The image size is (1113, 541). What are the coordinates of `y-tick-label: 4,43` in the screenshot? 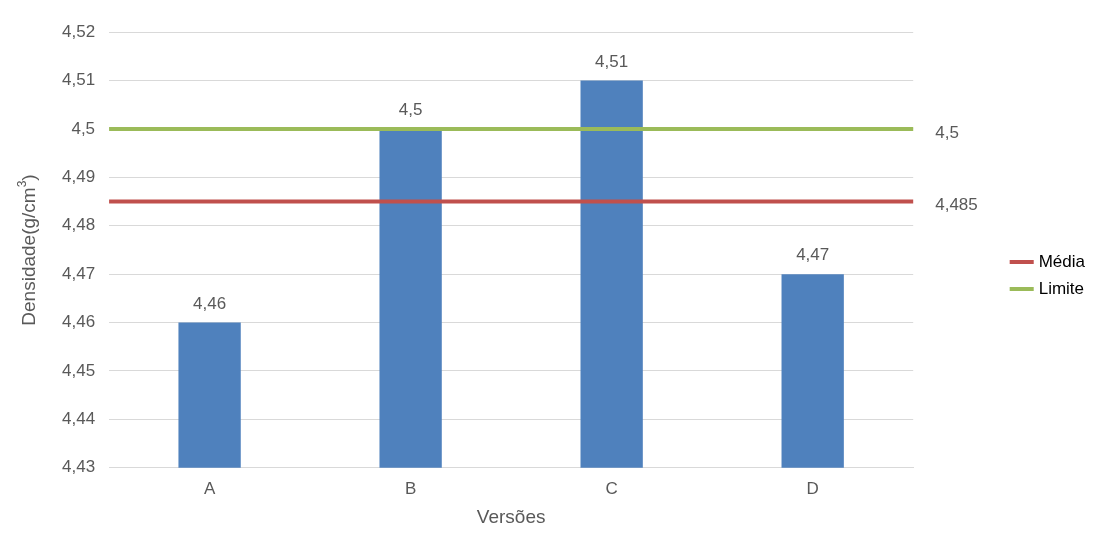 It's located at (78, 467).